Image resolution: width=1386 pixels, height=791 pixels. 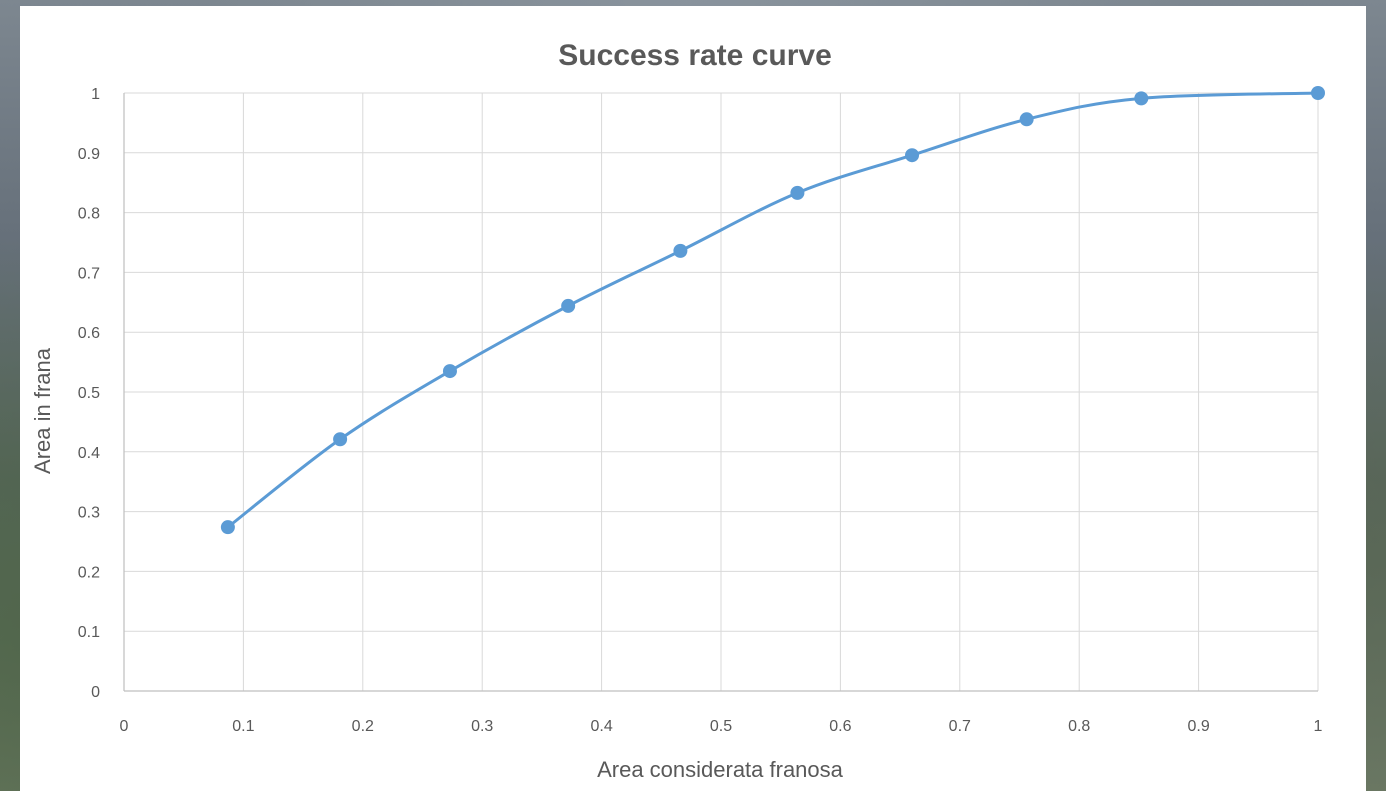 I want to click on x-tick-label: 0.8, so click(x=1079, y=726).